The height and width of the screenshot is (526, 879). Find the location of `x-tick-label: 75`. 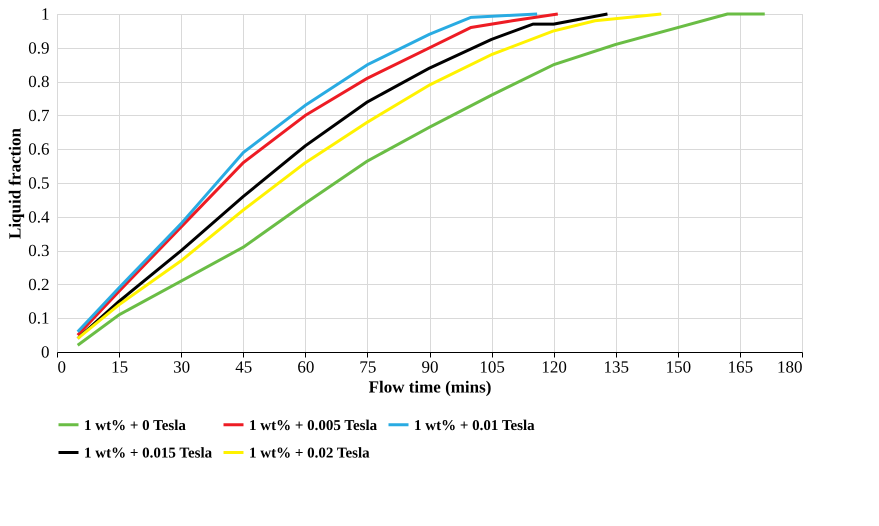

x-tick-label: 75 is located at coordinates (367, 367).